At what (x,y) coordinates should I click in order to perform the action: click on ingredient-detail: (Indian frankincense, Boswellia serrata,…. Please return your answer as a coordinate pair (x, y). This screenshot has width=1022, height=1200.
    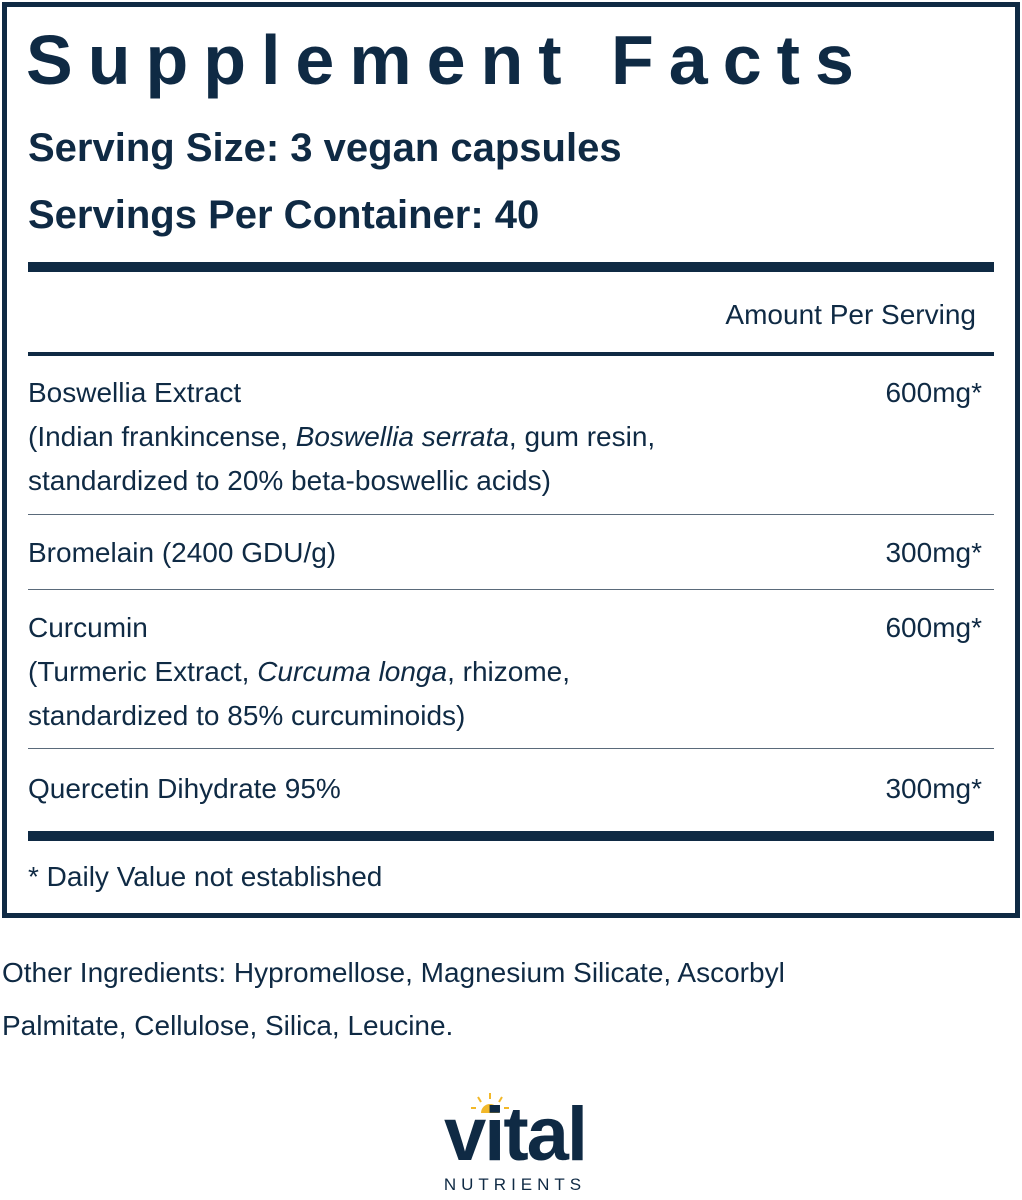
    Looking at the image, I should click on (341, 437).